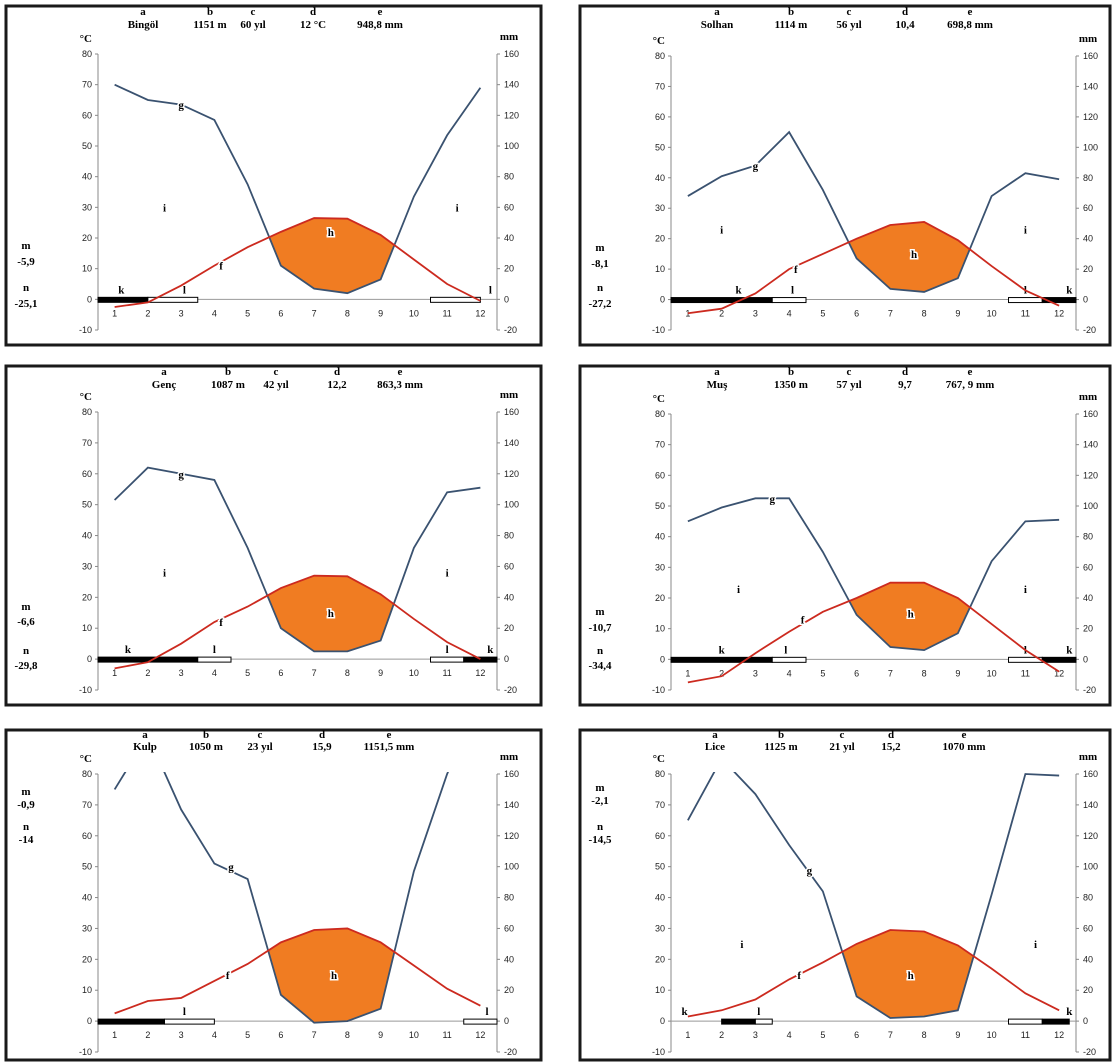 The width and height of the screenshot is (1114, 1063). What do you see at coordinates (763, 1021) in the screenshot?
I see `frost-bar-probable` at bounding box center [763, 1021].